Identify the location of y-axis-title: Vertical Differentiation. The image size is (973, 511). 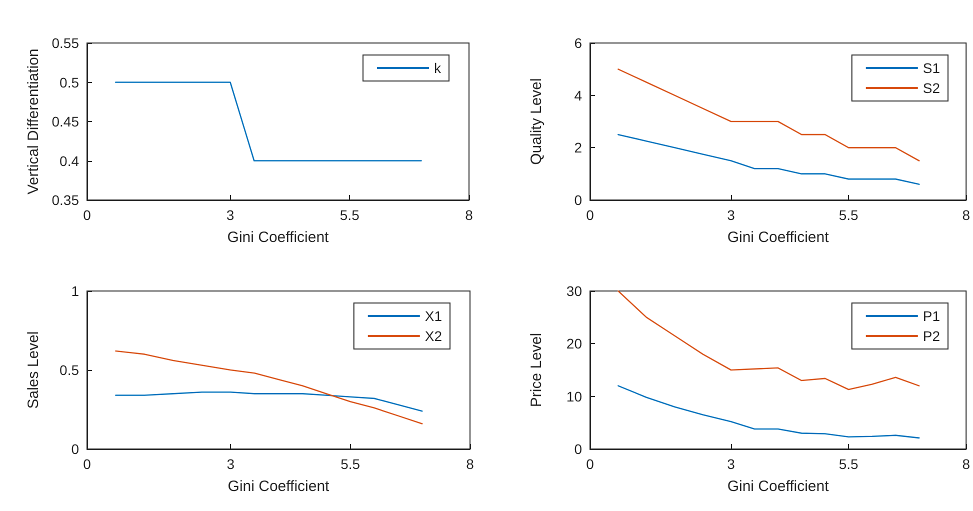
(33, 121).